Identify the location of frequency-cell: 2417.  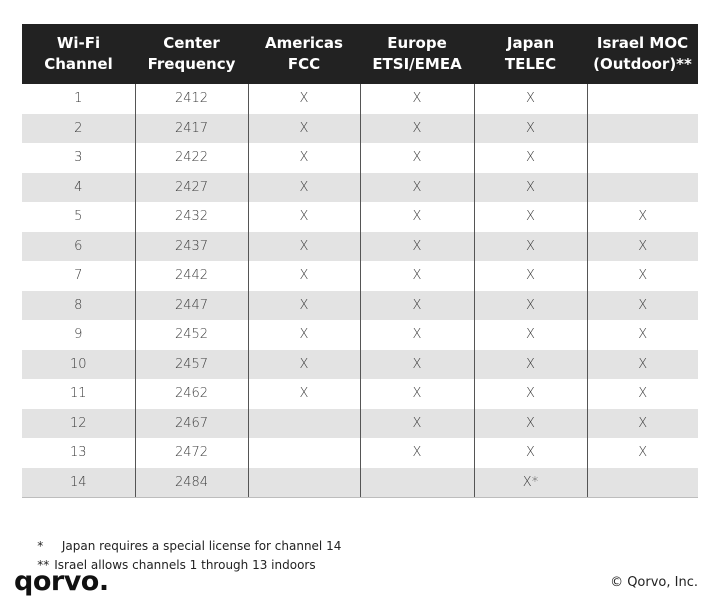
(191, 128).